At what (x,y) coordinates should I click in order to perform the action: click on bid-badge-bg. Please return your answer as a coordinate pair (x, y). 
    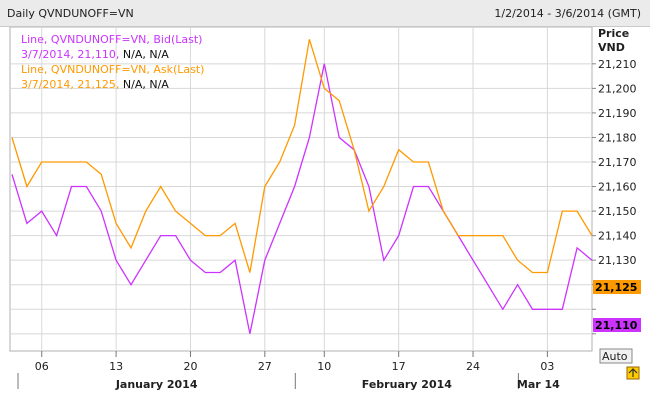
    Looking at the image, I should click on (617, 325).